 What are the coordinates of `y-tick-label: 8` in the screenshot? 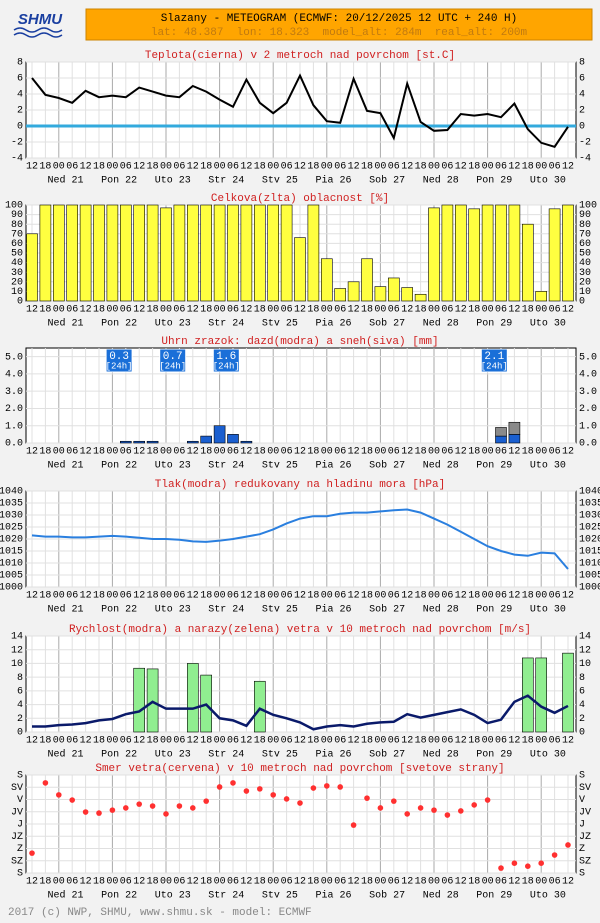 It's located at (20, 63).